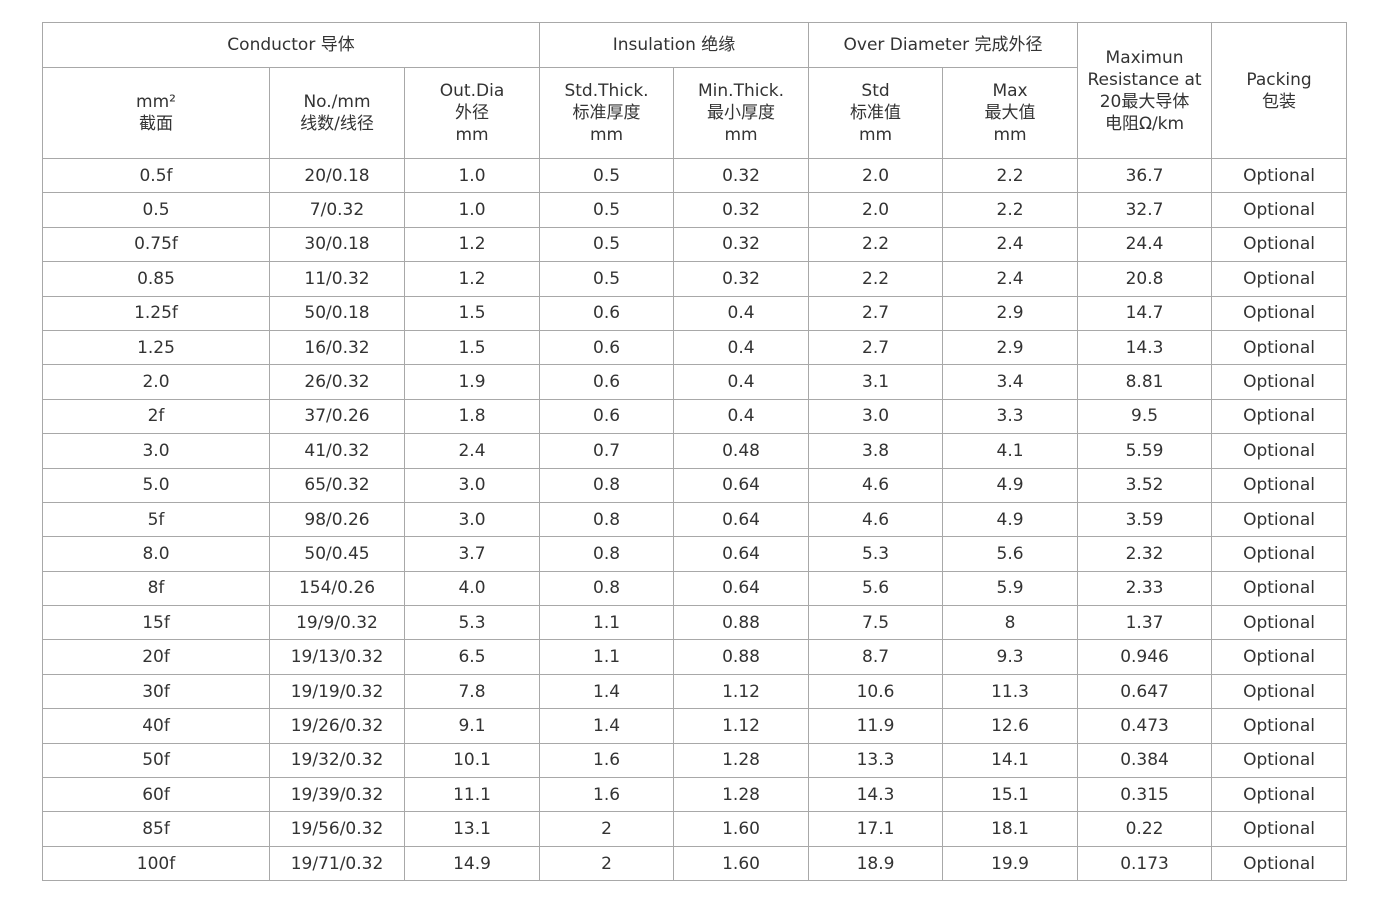  What do you see at coordinates (337, 124) in the screenshot?
I see `header-line: 线数/线径` at bounding box center [337, 124].